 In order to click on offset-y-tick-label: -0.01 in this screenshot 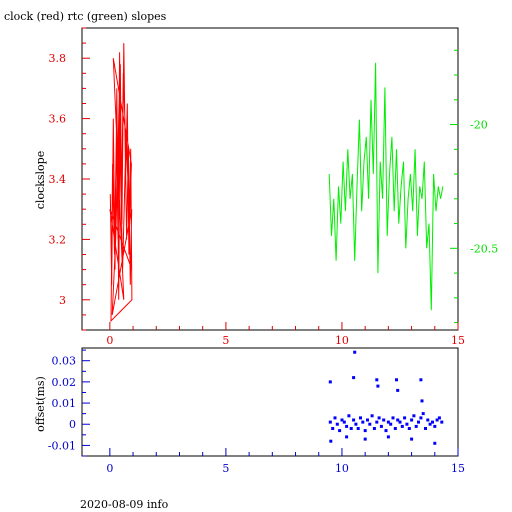, I will do `click(62, 445)`.